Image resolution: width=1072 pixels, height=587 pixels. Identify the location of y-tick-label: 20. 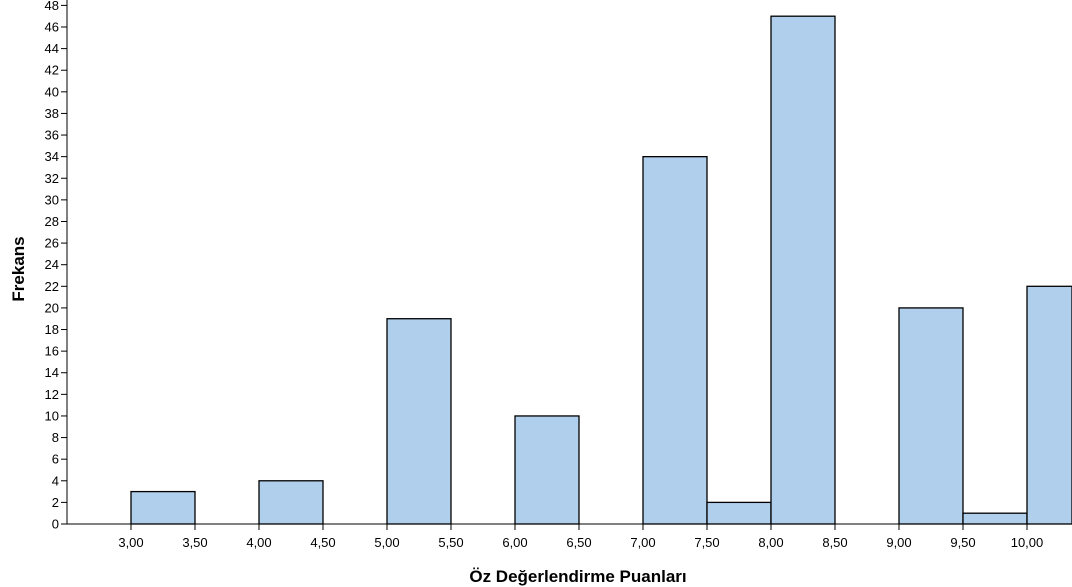
(52, 307).